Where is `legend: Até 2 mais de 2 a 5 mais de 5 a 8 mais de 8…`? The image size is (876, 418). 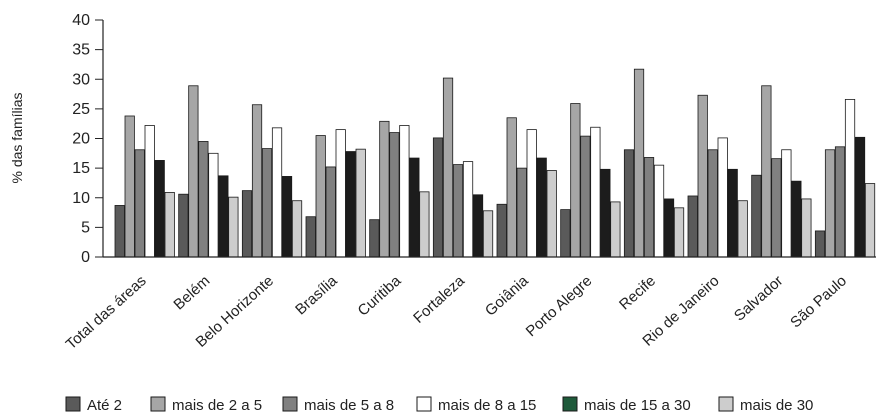
legend: Até 2 mais de 2 a 5 mais de 5 a 8 mais de 8… is located at coordinates (439, 405).